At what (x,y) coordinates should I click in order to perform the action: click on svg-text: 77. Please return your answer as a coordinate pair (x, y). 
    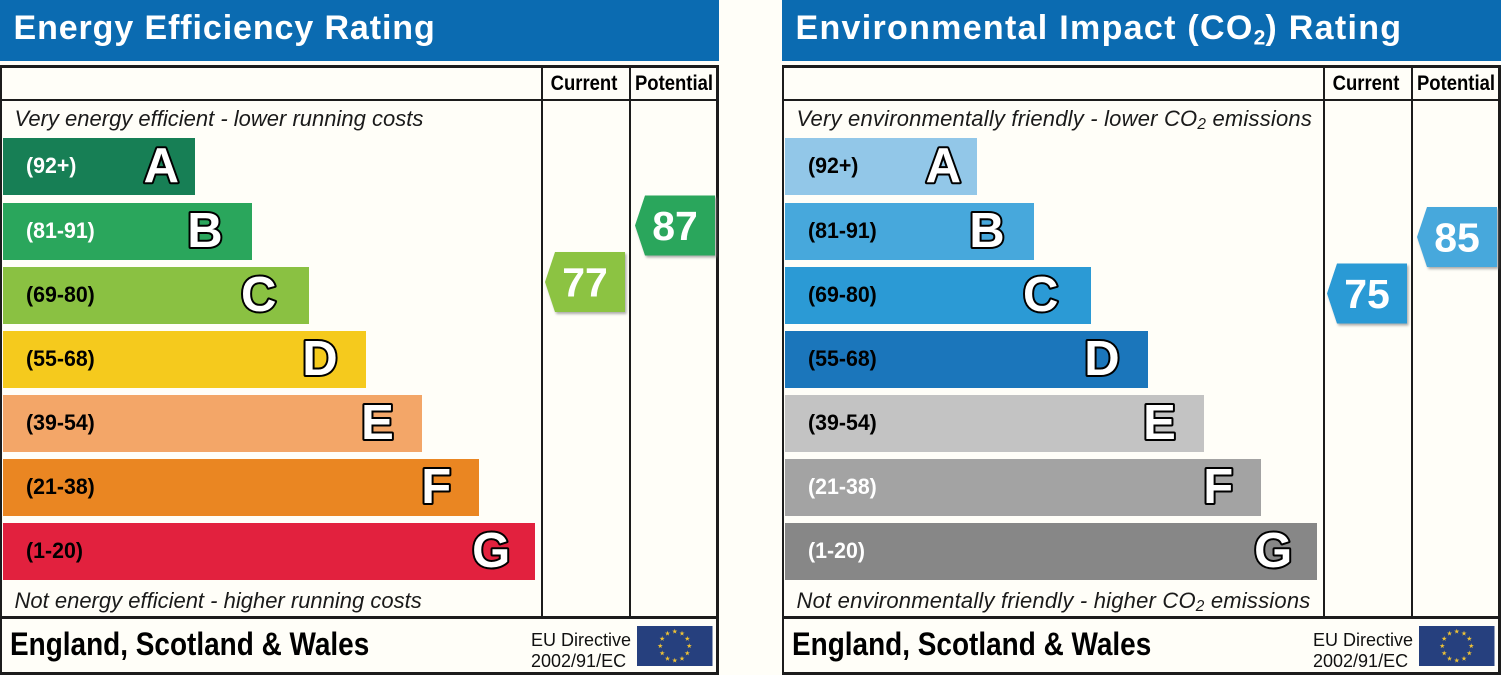
    Looking at the image, I should click on (585, 283).